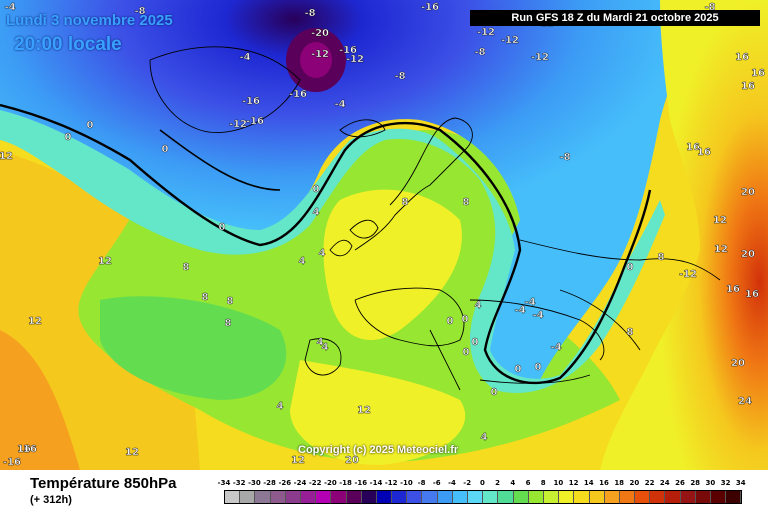  What do you see at coordinates (68, 44) in the screenshot?
I see `valid-time: 20:00 locale` at bounding box center [68, 44].